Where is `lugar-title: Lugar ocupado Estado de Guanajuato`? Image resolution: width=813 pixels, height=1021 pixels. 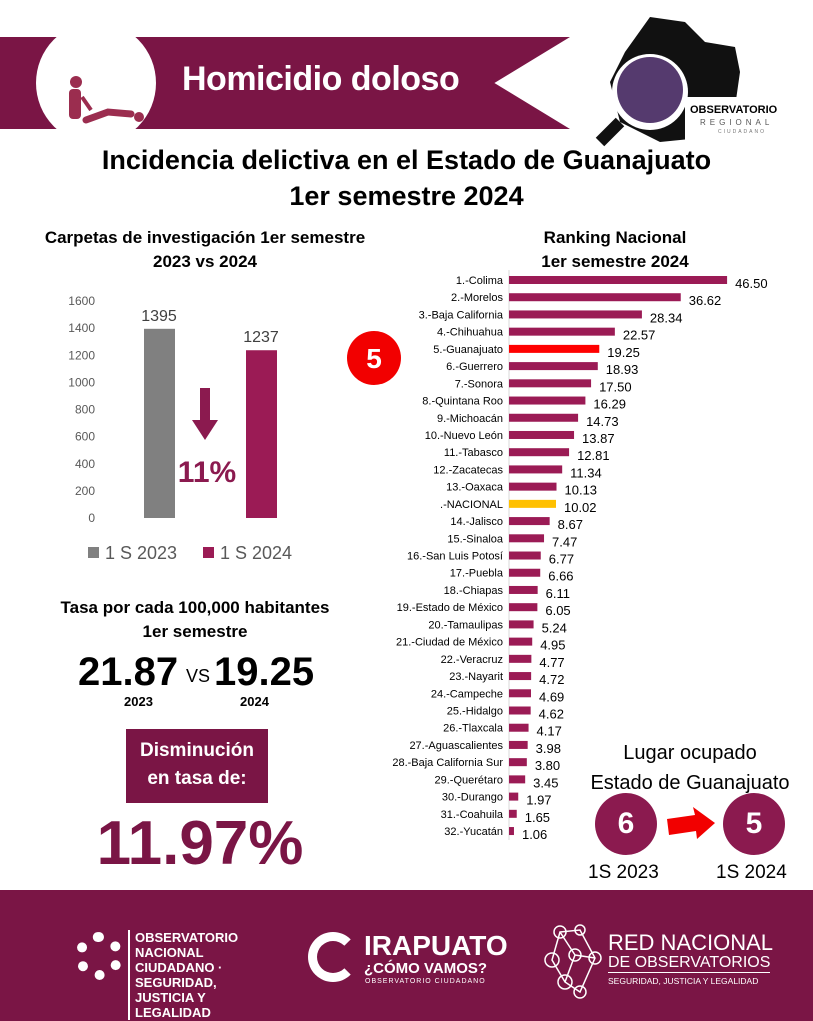
lugar-title: Lugar ocupado Estado de Guanajuato is located at coordinates (690, 768).